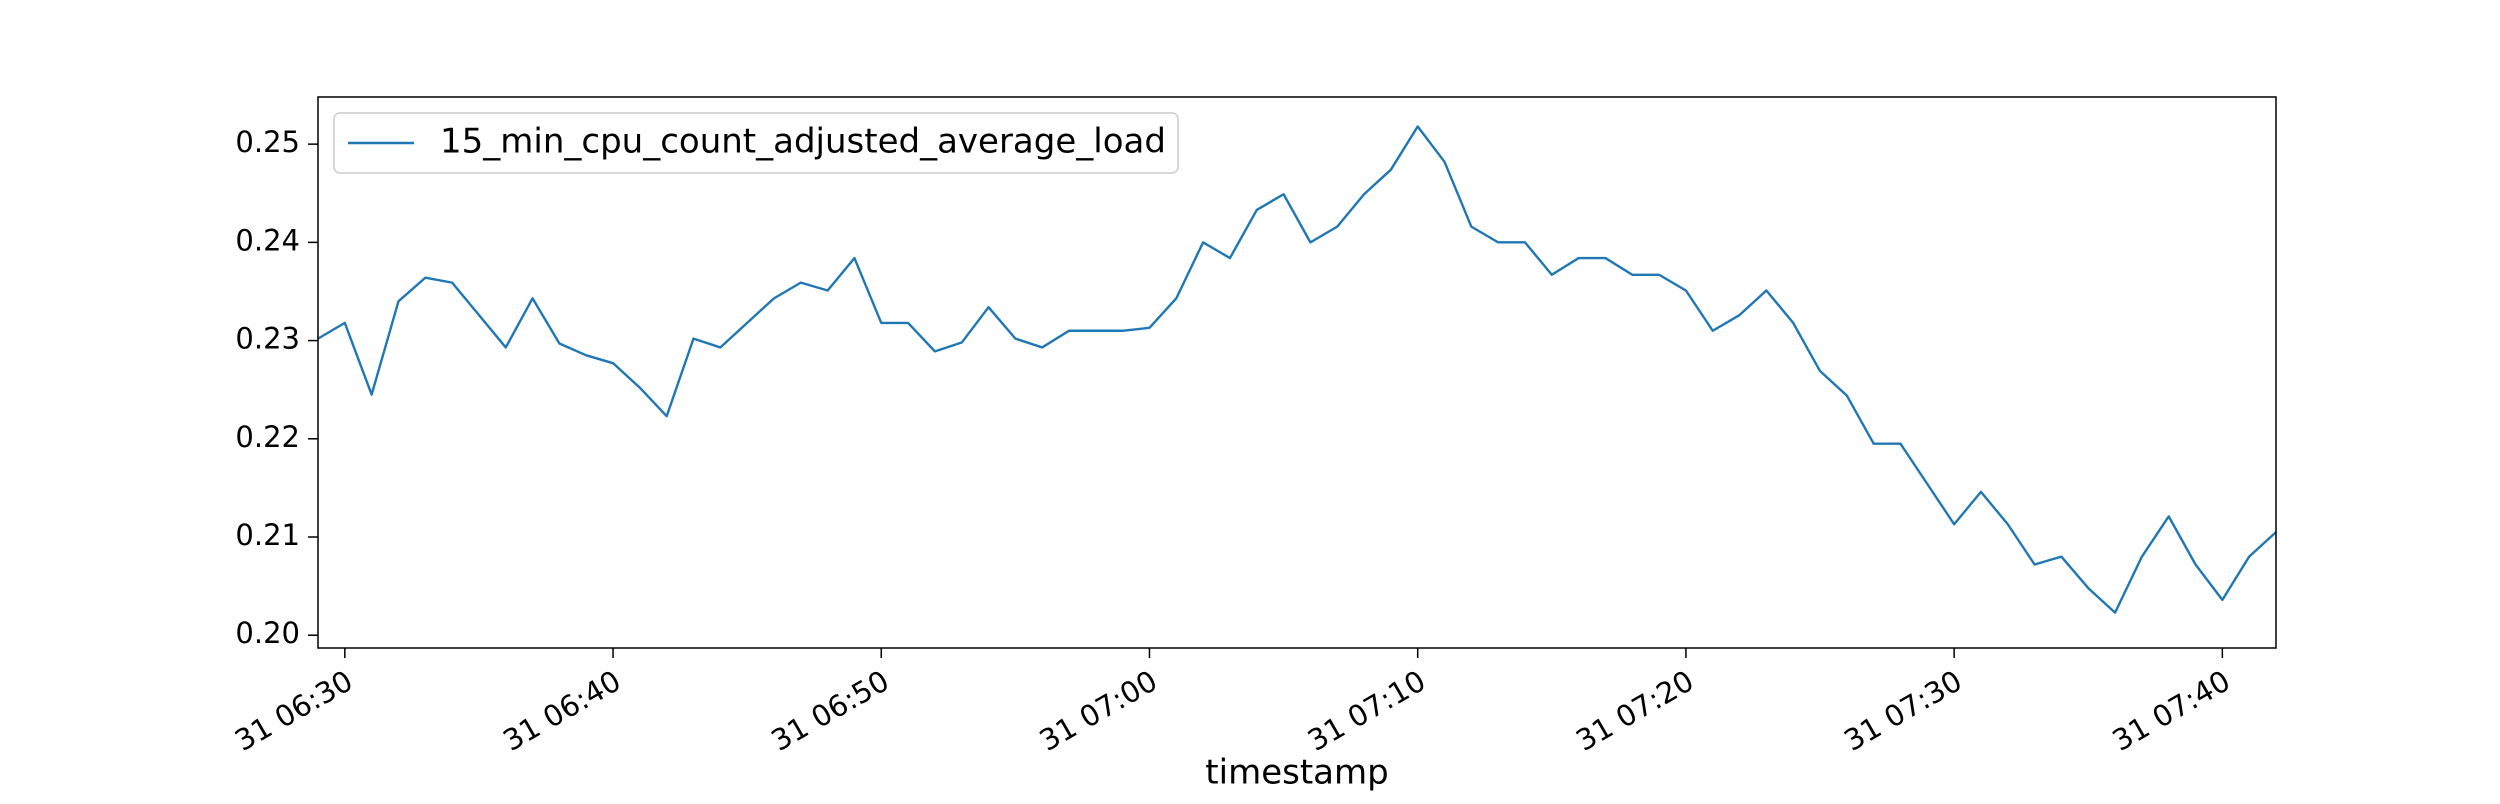  I want to click on y-tick-label: 0.24, so click(267, 240).